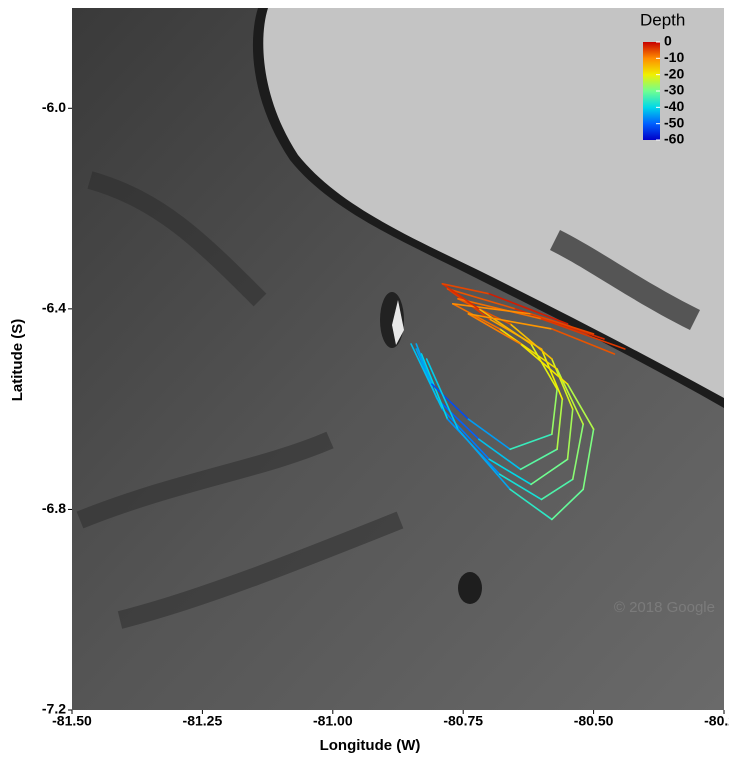 The image size is (729, 760). What do you see at coordinates (72, 721) in the screenshot?
I see `x-tick-label: -81.50` at bounding box center [72, 721].